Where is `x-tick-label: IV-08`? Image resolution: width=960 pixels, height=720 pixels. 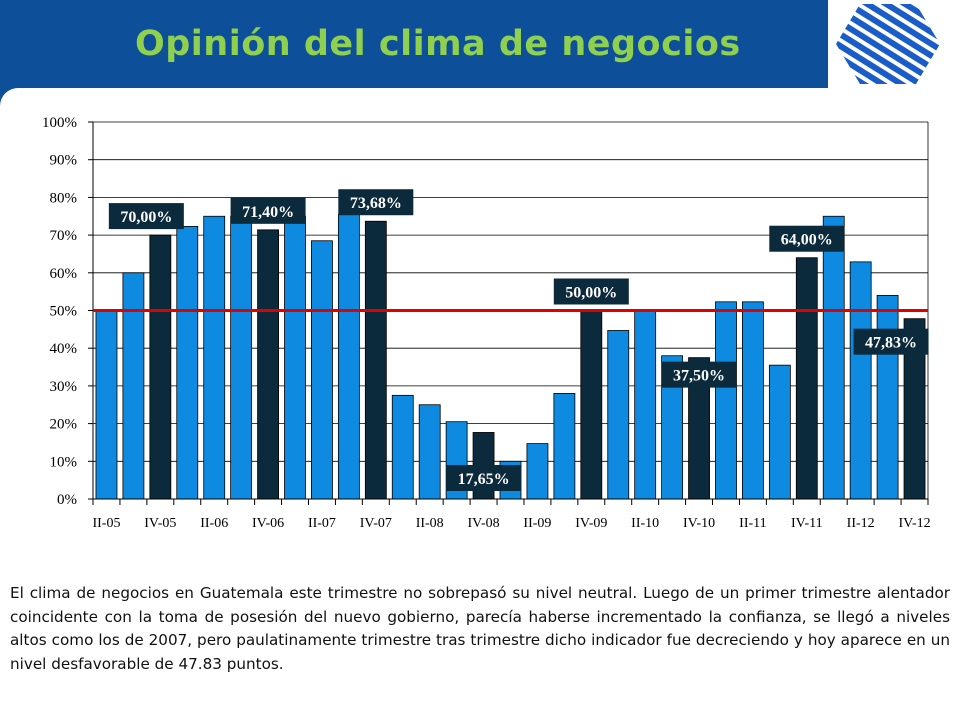 x-tick-label: IV-08 is located at coordinates (483, 523).